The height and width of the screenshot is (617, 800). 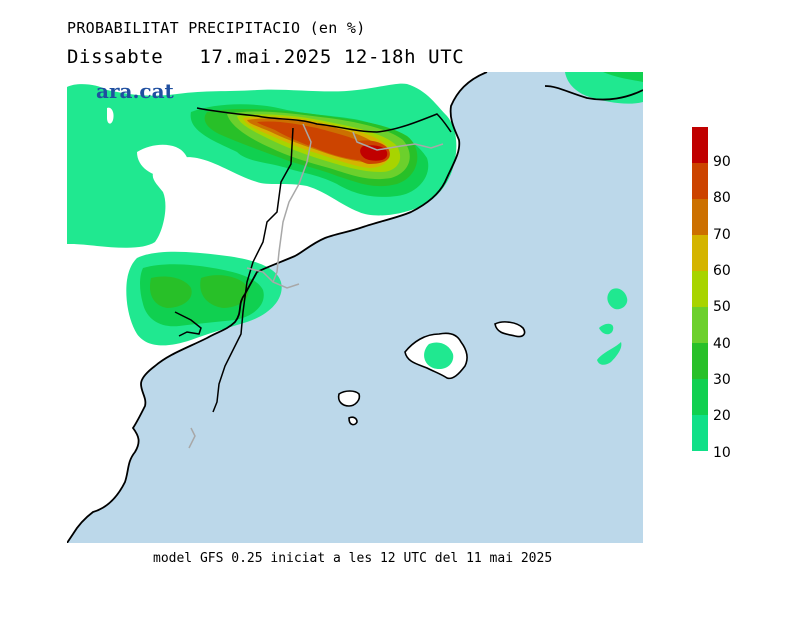 What do you see at coordinates (292, 203) in the screenshot?
I see `grey-border` at bounding box center [292, 203].